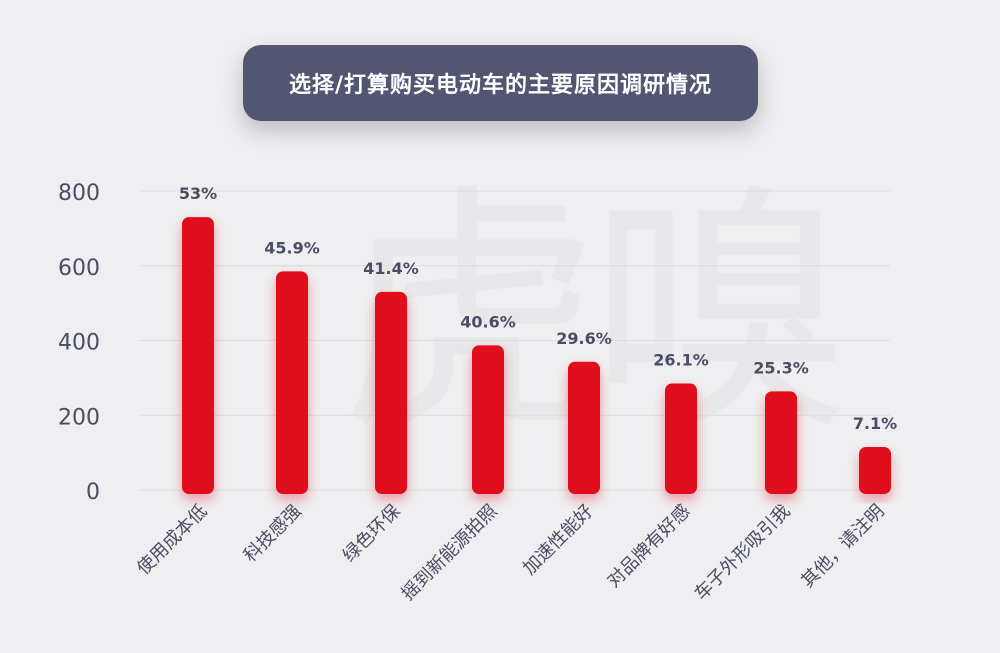 The width and height of the screenshot is (1000, 653). I want to click on y-tick-label: 600, so click(79, 268).